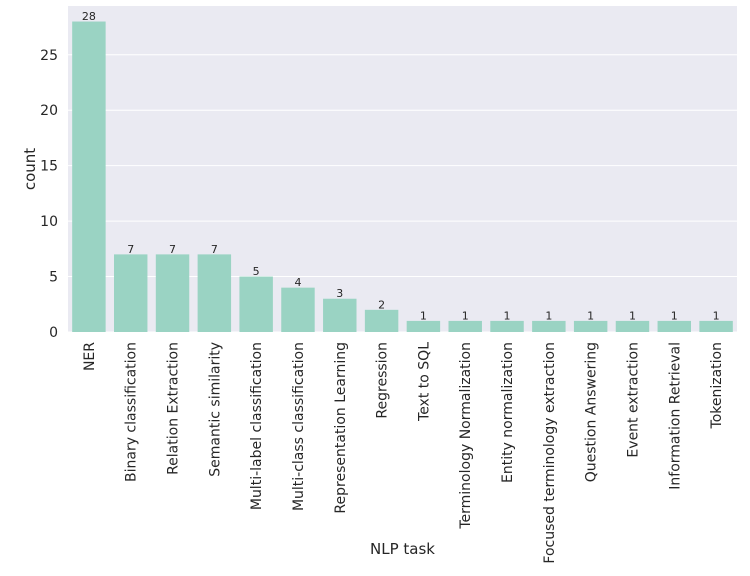 The image size is (750, 576). I want to click on y-tick-label: 10, so click(49, 222).